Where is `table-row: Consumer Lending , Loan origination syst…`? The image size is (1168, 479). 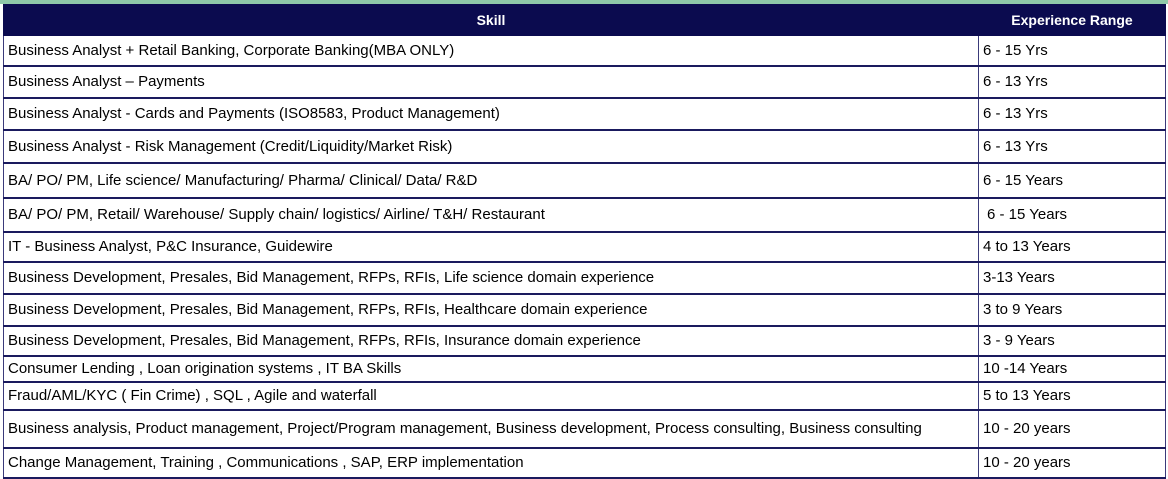 table-row: Consumer Lending , Loan origination syst… is located at coordinates (584, 369).